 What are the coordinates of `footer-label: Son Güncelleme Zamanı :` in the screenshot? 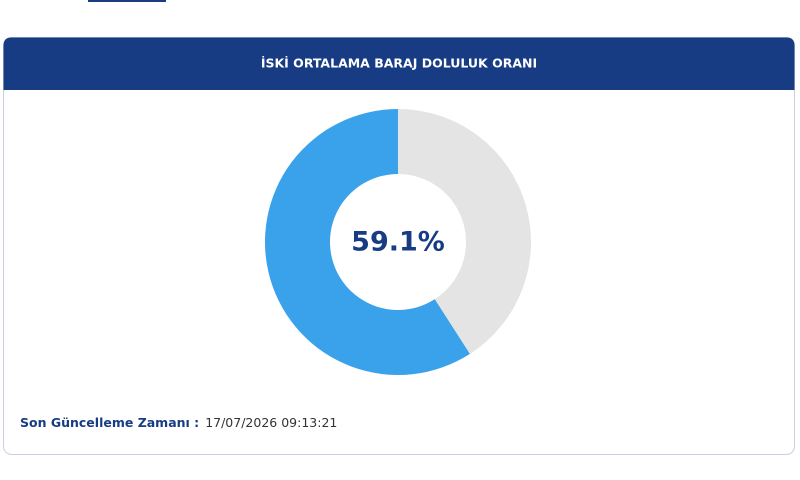 It's located at (109, 422).